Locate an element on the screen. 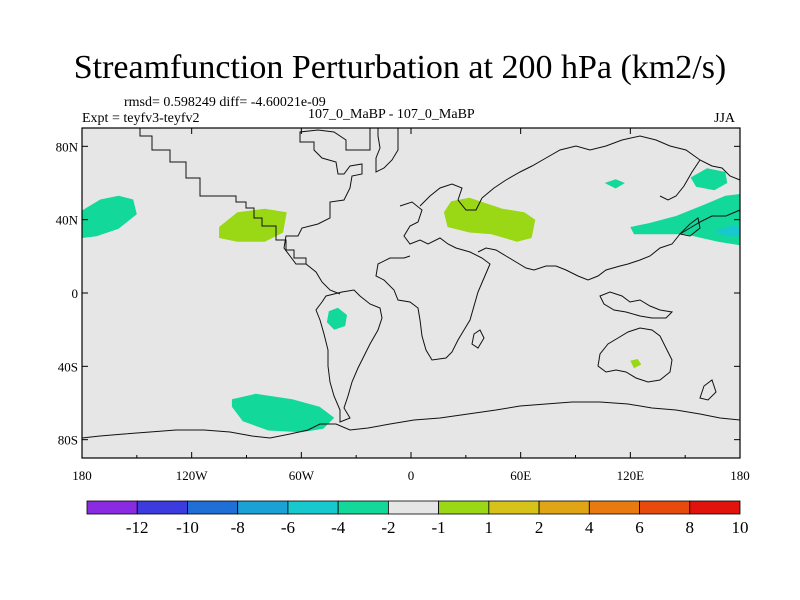 This screenshot has height=600, width=800. anomaly-region-n-pacific-west is located at coordinates (685, 220).